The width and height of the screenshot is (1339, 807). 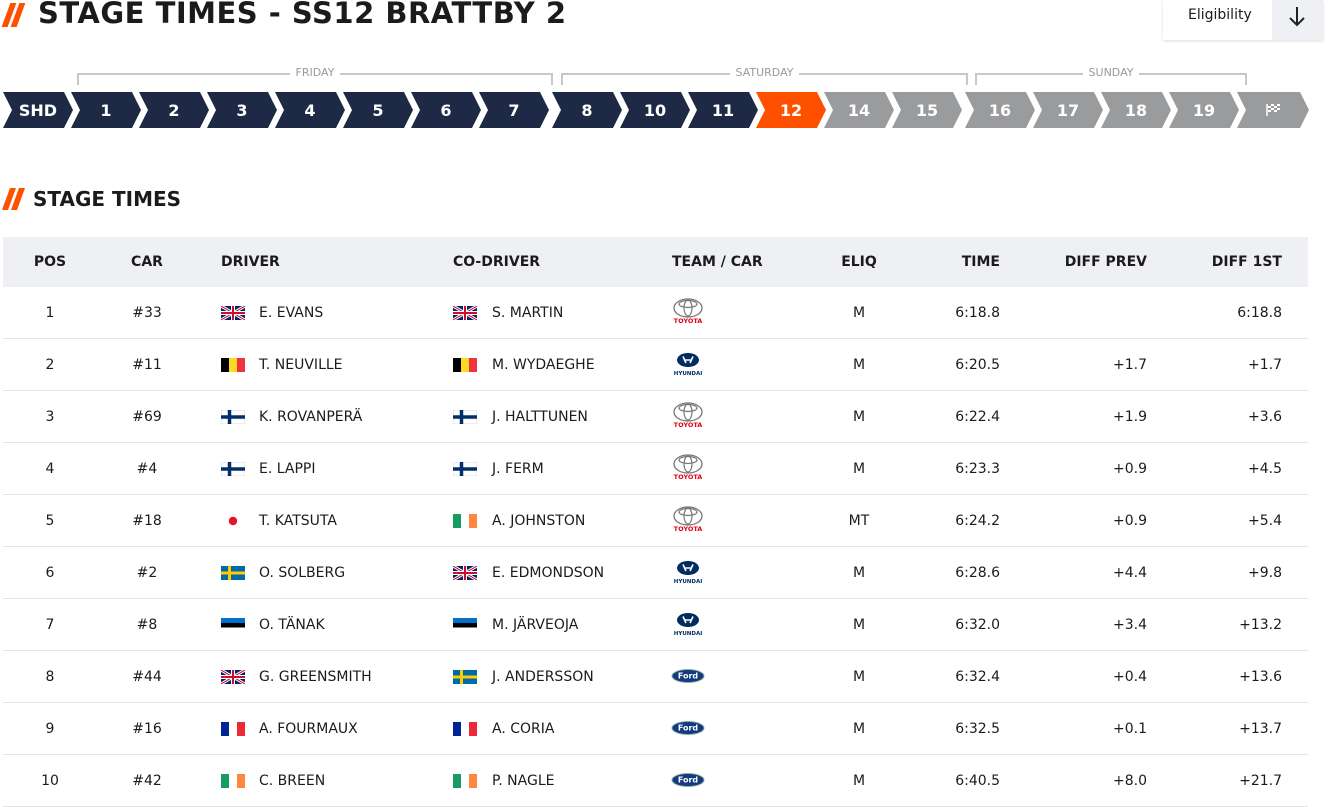 What do you see at coordinates (980, 262) in the screenshot?
I see `column-header: TIME` at bounding box center [980, 262].